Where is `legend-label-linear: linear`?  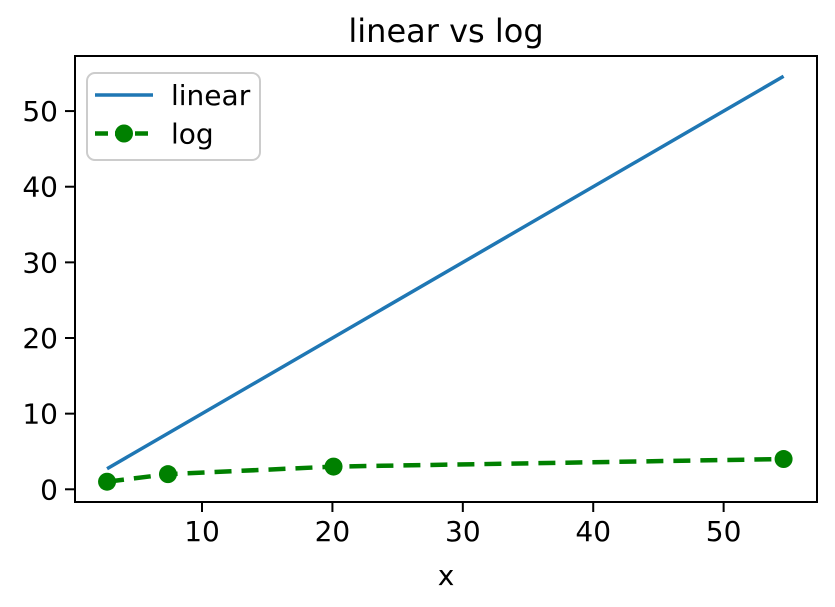 legend-label-linear: linear is located at coordinates (211, 95).